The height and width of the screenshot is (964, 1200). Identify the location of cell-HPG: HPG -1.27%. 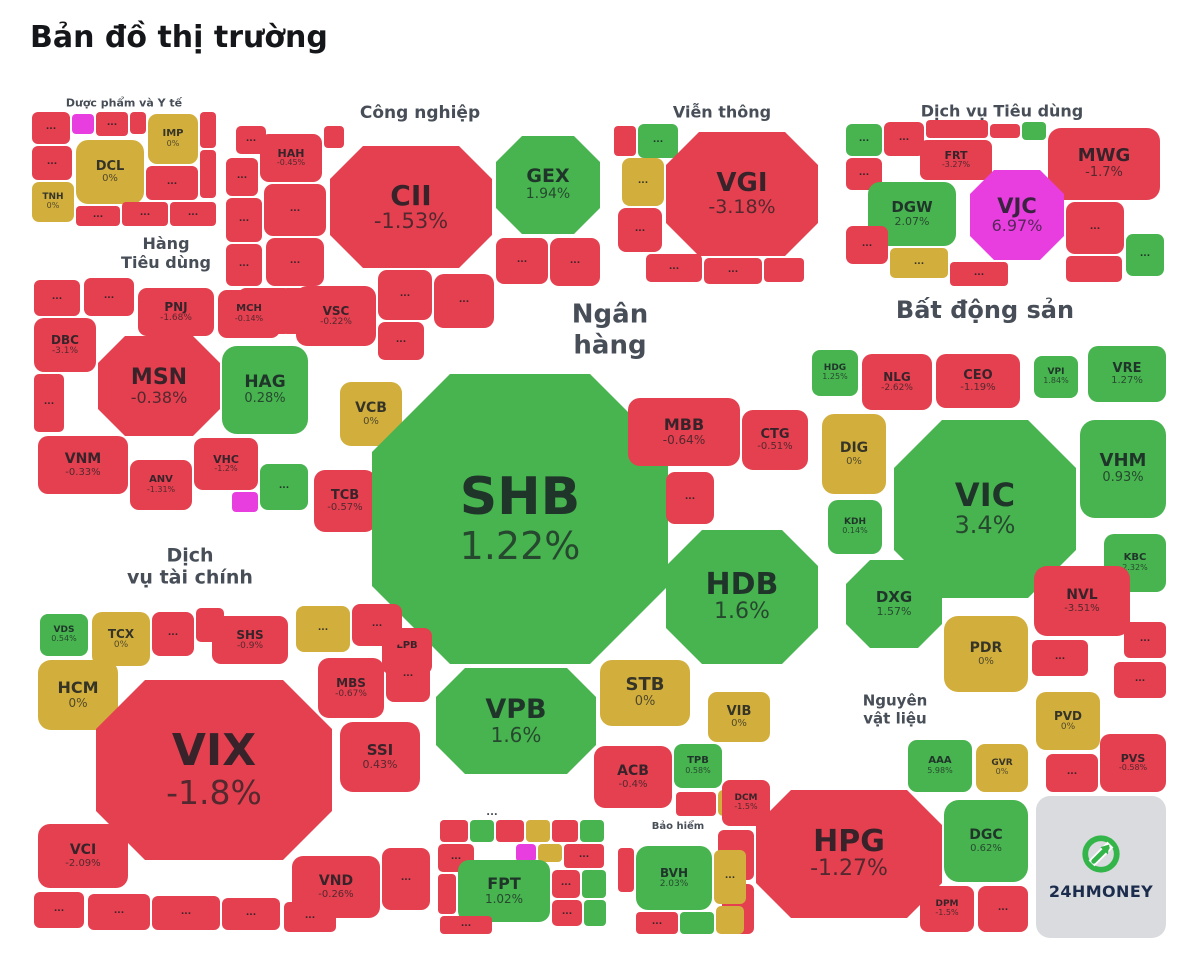
(849, 854).